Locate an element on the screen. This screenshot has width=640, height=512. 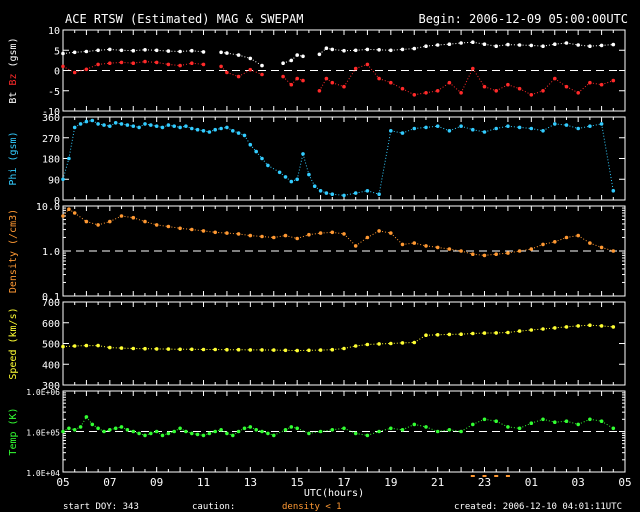
y-tick-label: 500 is located at coordinates (51, 345).